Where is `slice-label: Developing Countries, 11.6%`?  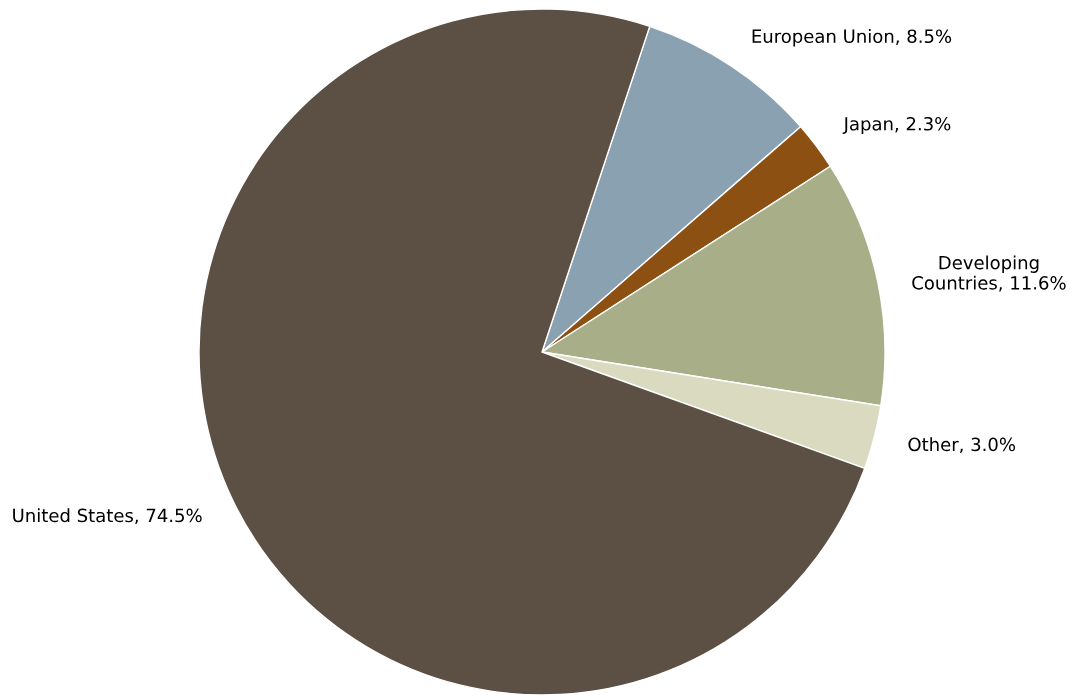 slice-label: Developing Countries, 11.6% is located at coordinates (989, 273).